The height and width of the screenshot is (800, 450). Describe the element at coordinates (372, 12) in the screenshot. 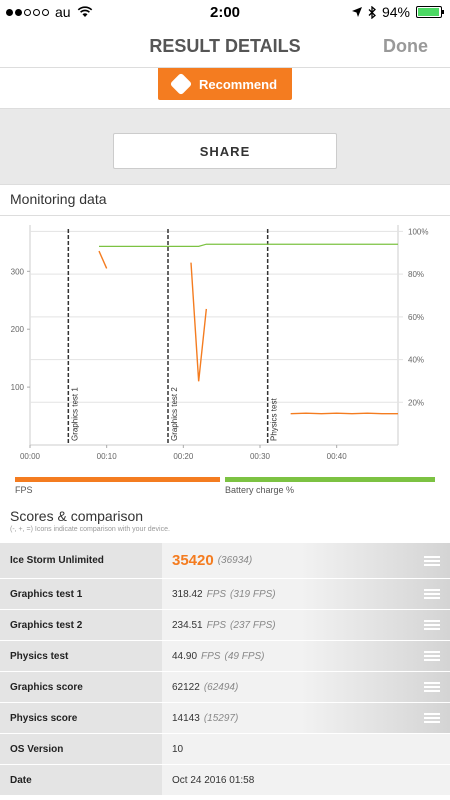

I see `bluetooth-icon` at that location.